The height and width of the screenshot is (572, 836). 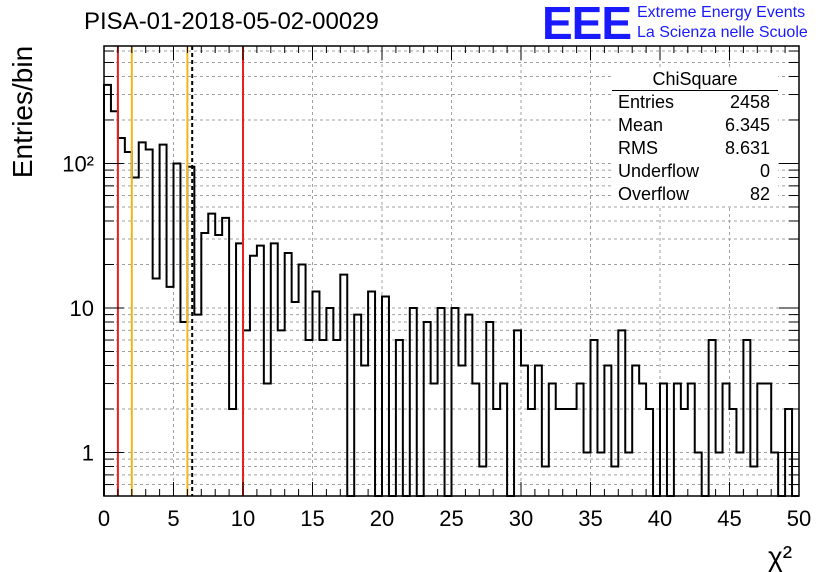 I want to click on y-axis-label: Entries/bin, so click(x=22, y=112).